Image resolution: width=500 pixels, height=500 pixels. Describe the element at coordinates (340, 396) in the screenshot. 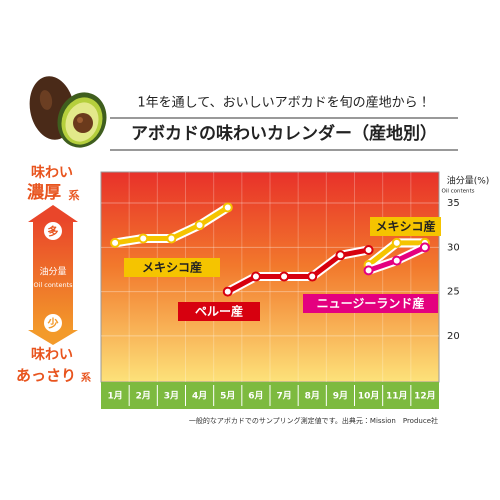

I see `x-tick-label: 9月` at that location.